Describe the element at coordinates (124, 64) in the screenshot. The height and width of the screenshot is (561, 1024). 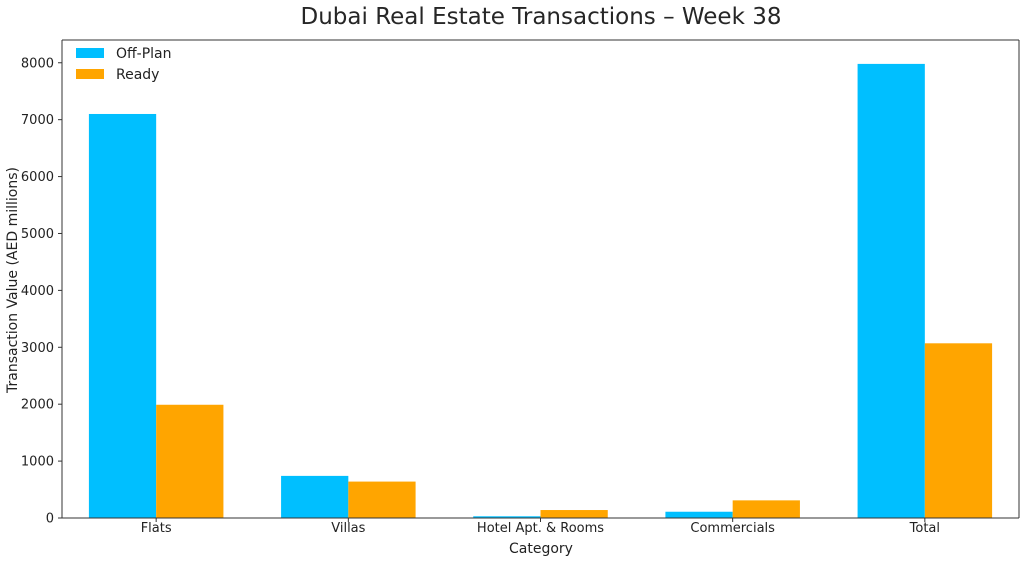
I see `legend: Off-Plan Ready` at that location.